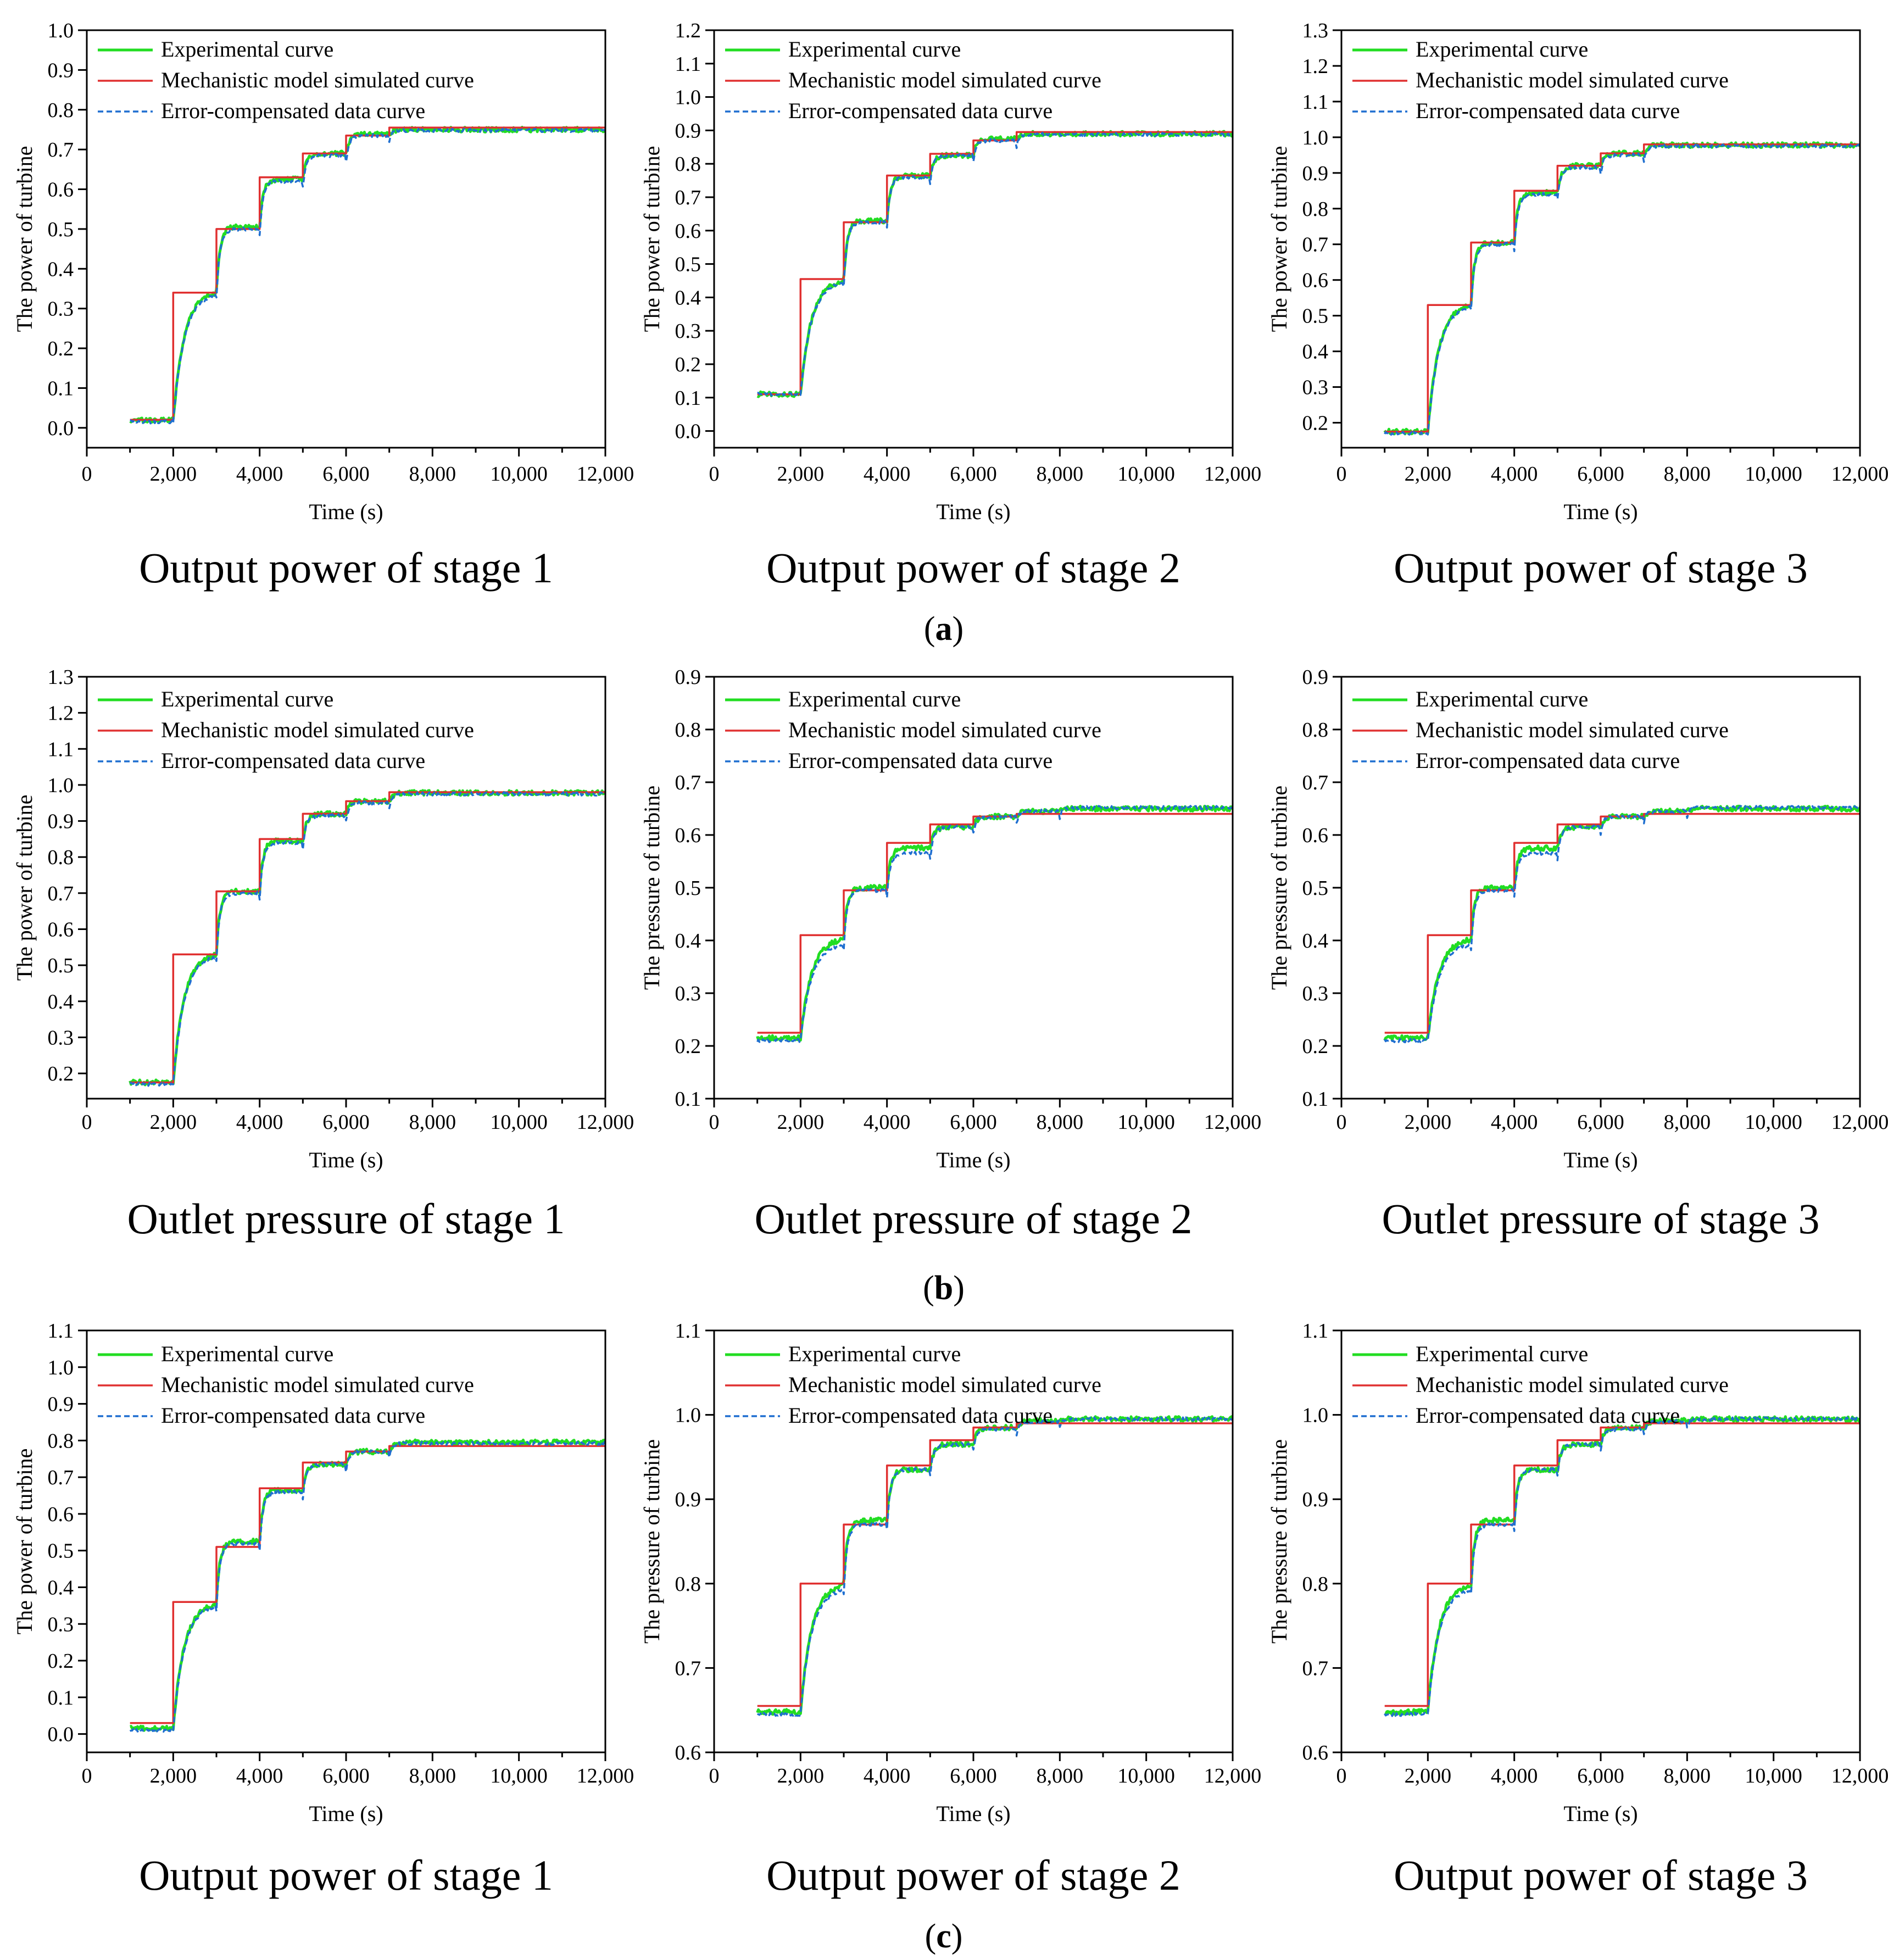 The width and height of the screenshot is (1888, 1960). What do you see at coordinates (943, 1288) in the screenshot?
I see `row-label-letter: b` at bounding box center [943, 1288].